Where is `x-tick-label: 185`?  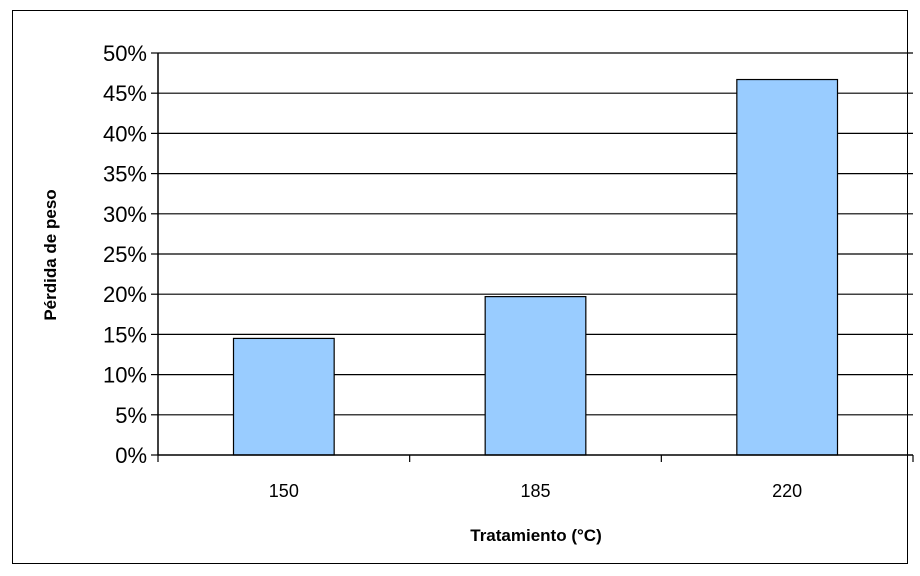
x-tick-label: 185 is located at coordinates (535, 491).